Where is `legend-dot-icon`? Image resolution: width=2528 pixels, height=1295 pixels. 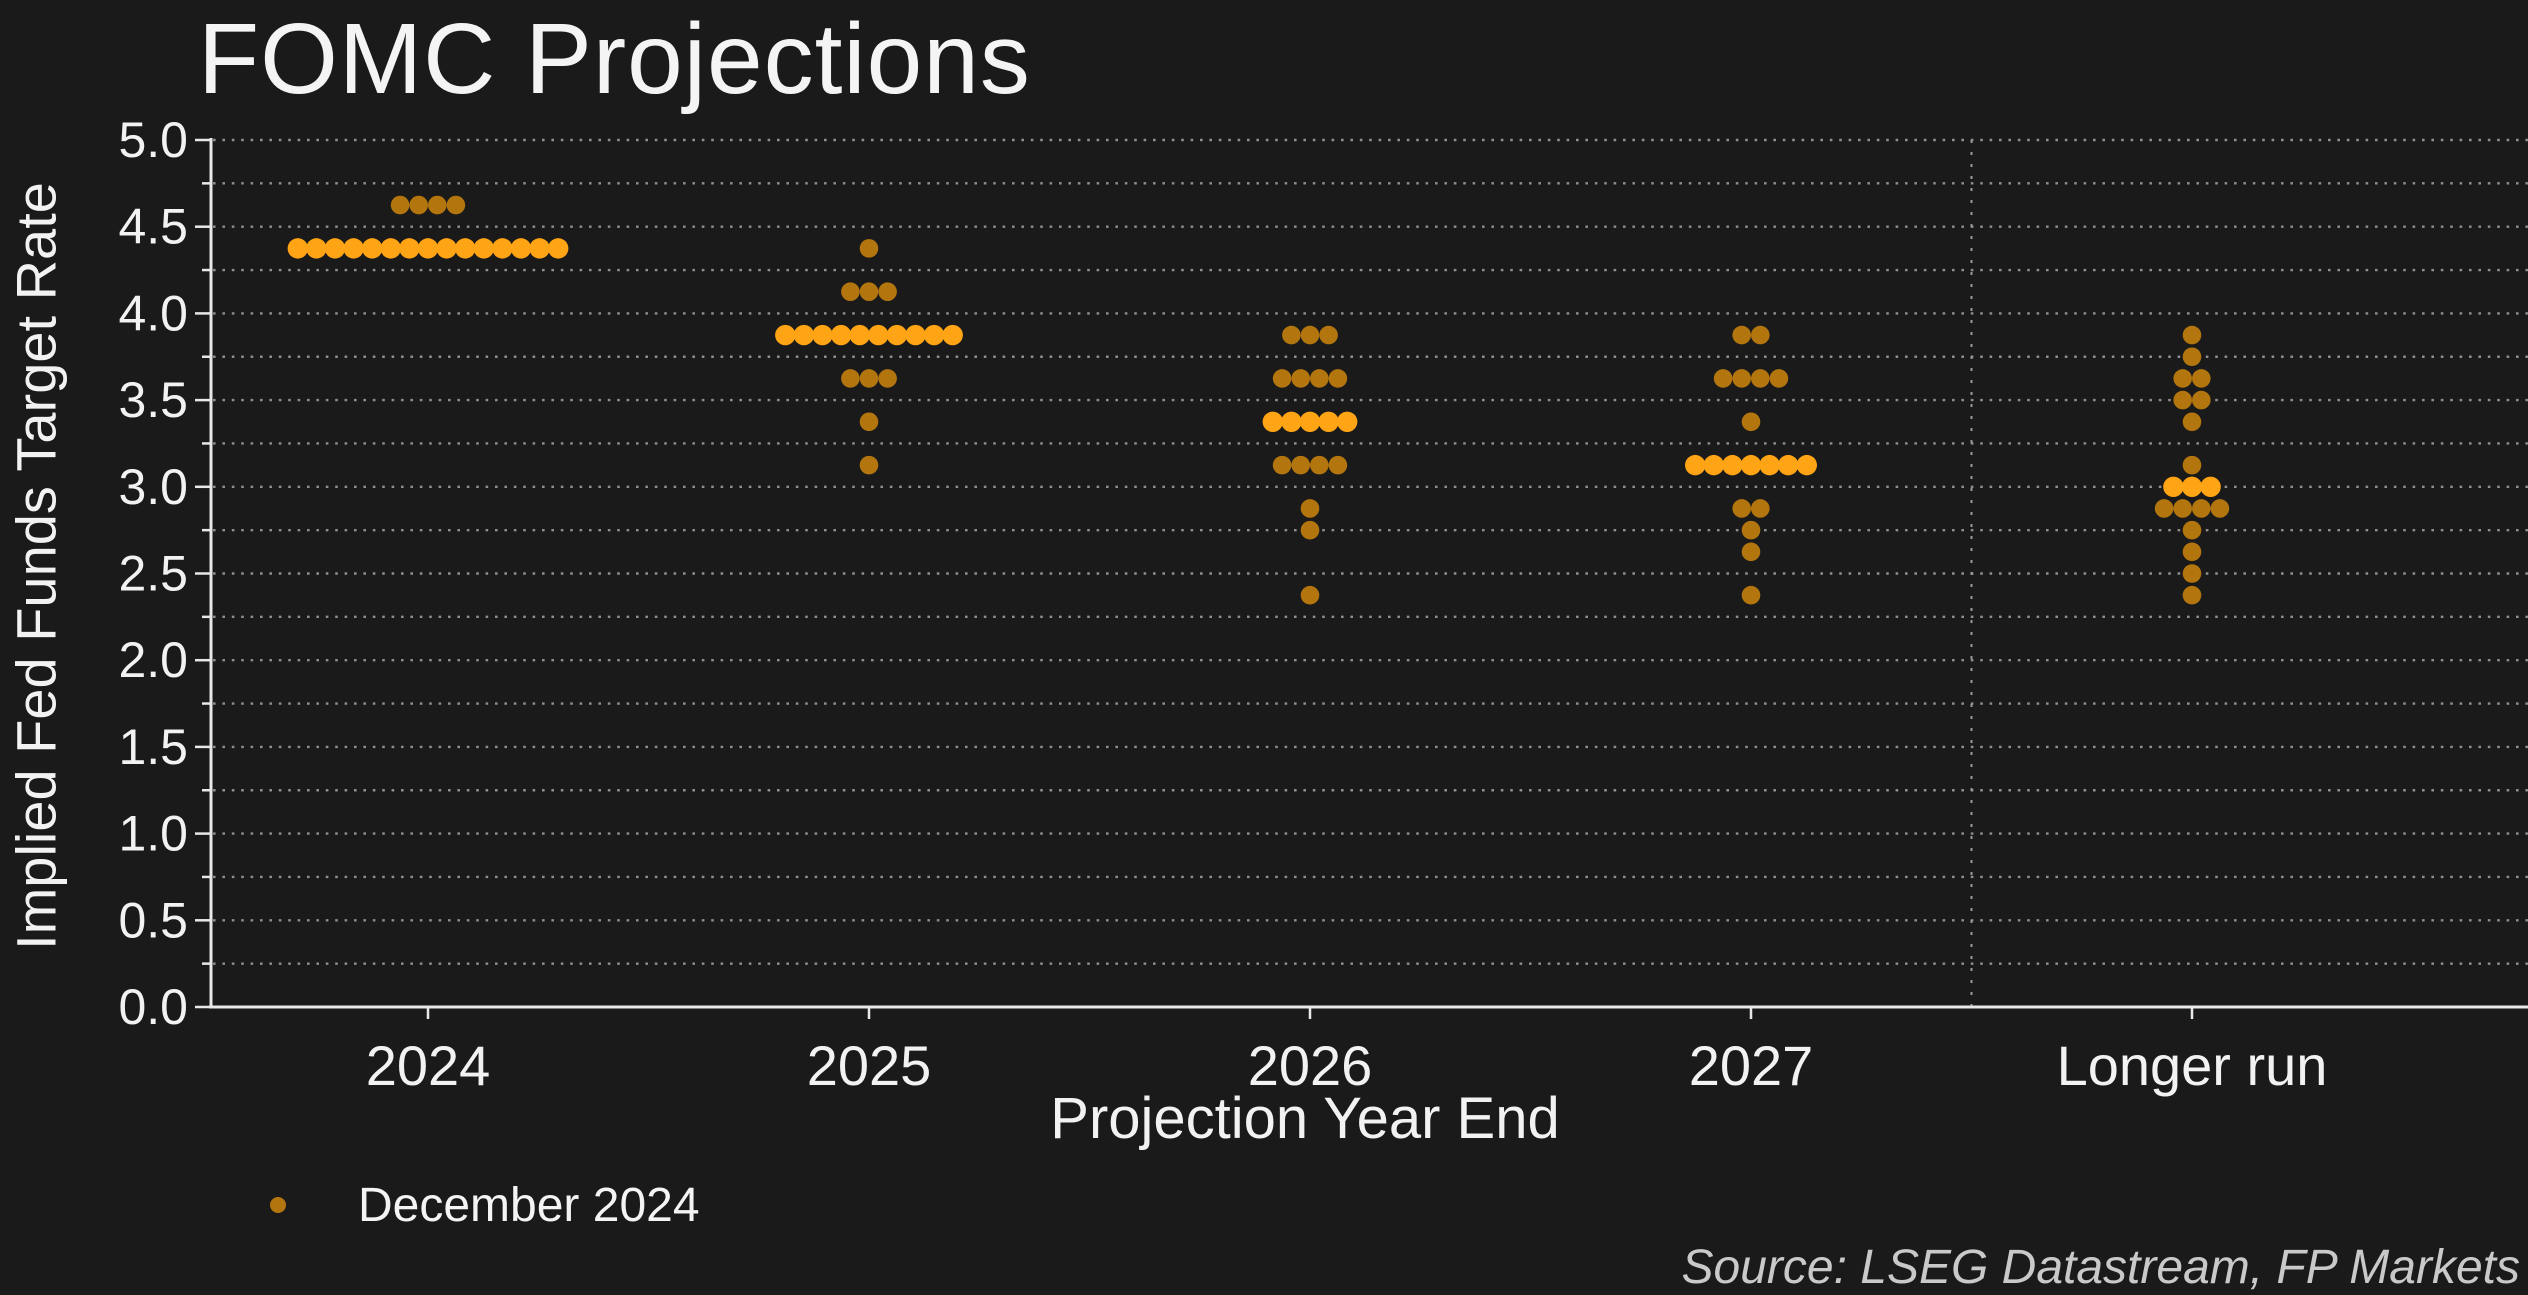
legend-dot-icon is located at coordinates (278, 1205).